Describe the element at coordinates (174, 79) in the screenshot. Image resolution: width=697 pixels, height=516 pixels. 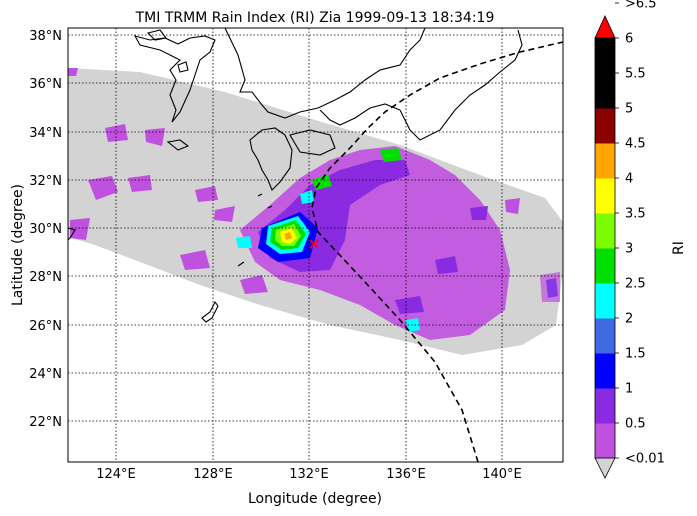
I see `korea-coast` at that location.